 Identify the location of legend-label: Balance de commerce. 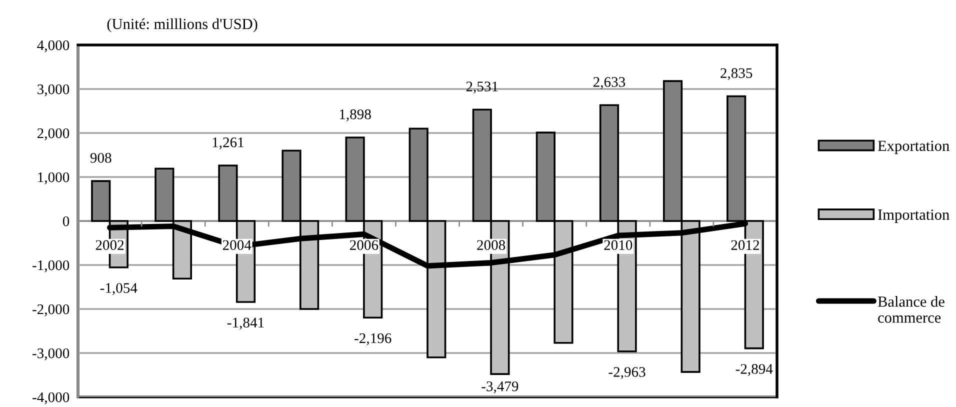
(911, 309).